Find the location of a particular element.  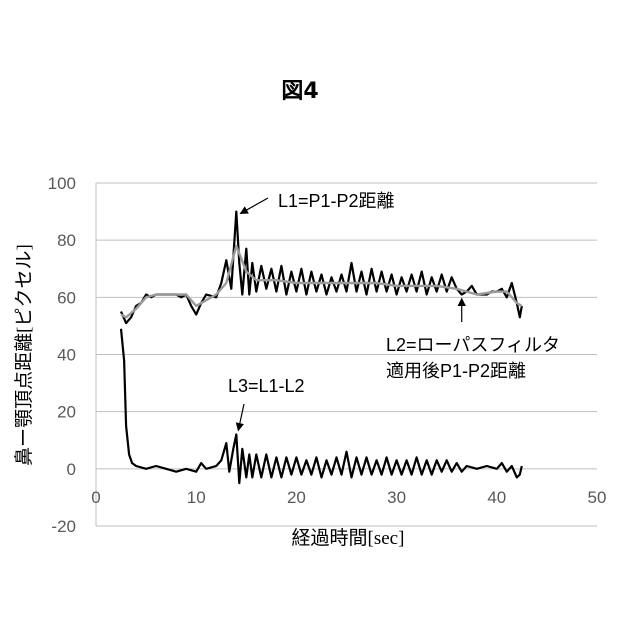

x-tick-label: 10 is located at coordinates (196, 497).